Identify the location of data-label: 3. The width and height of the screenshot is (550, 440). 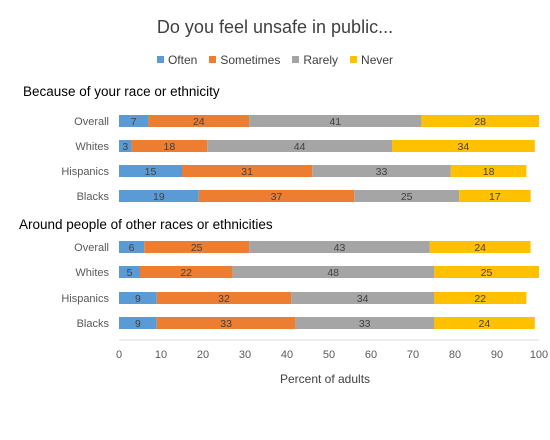
(125, 147).